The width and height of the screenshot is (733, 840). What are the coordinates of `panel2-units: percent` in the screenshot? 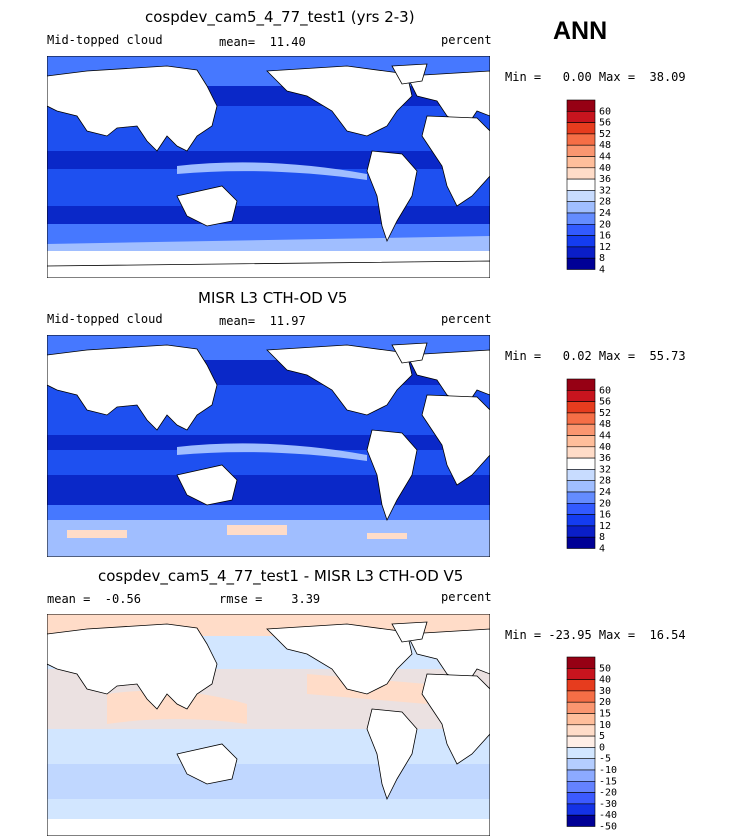 It's located at (466, 319).